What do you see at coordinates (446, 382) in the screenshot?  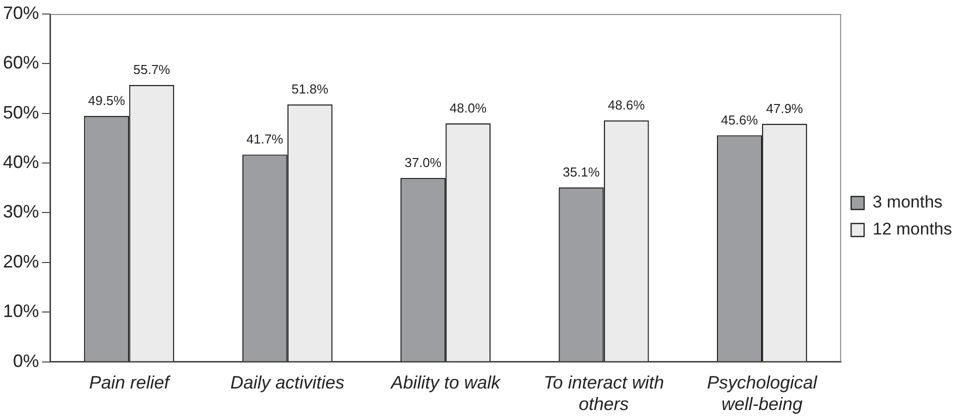 I see `x-tick-label: Ability to walk` at bounding box center [446, 382].